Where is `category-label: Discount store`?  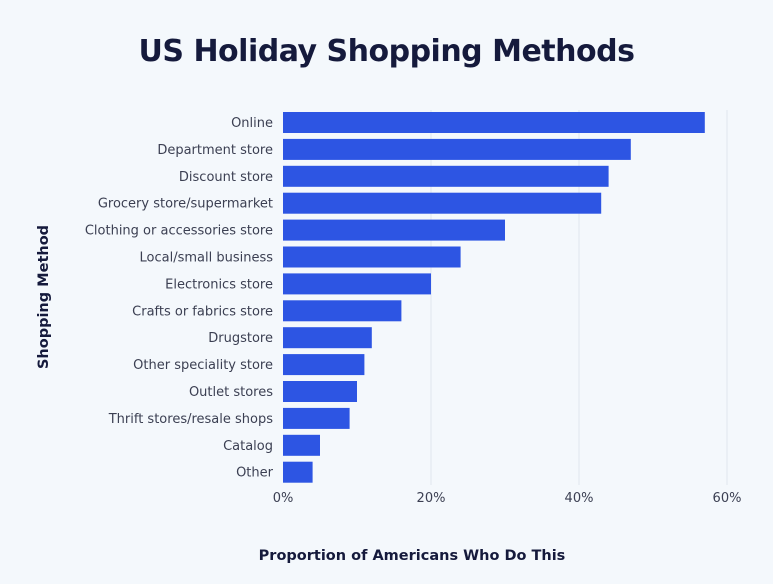 category-label: Discount store is located at coordinates (226, 177).